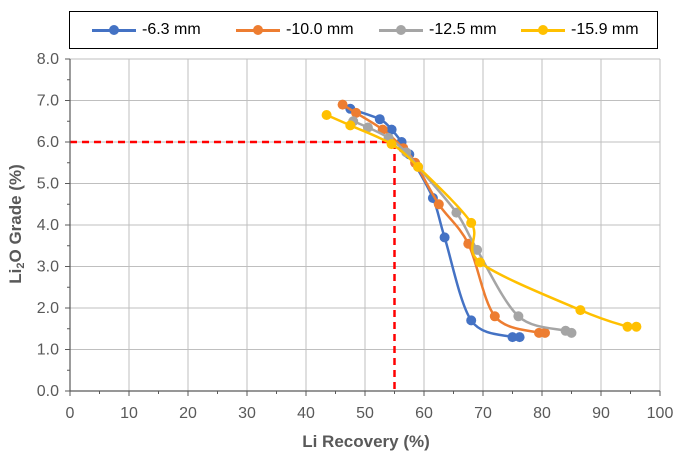  I want to click on x-tick-label: 90, so click(601, 413).